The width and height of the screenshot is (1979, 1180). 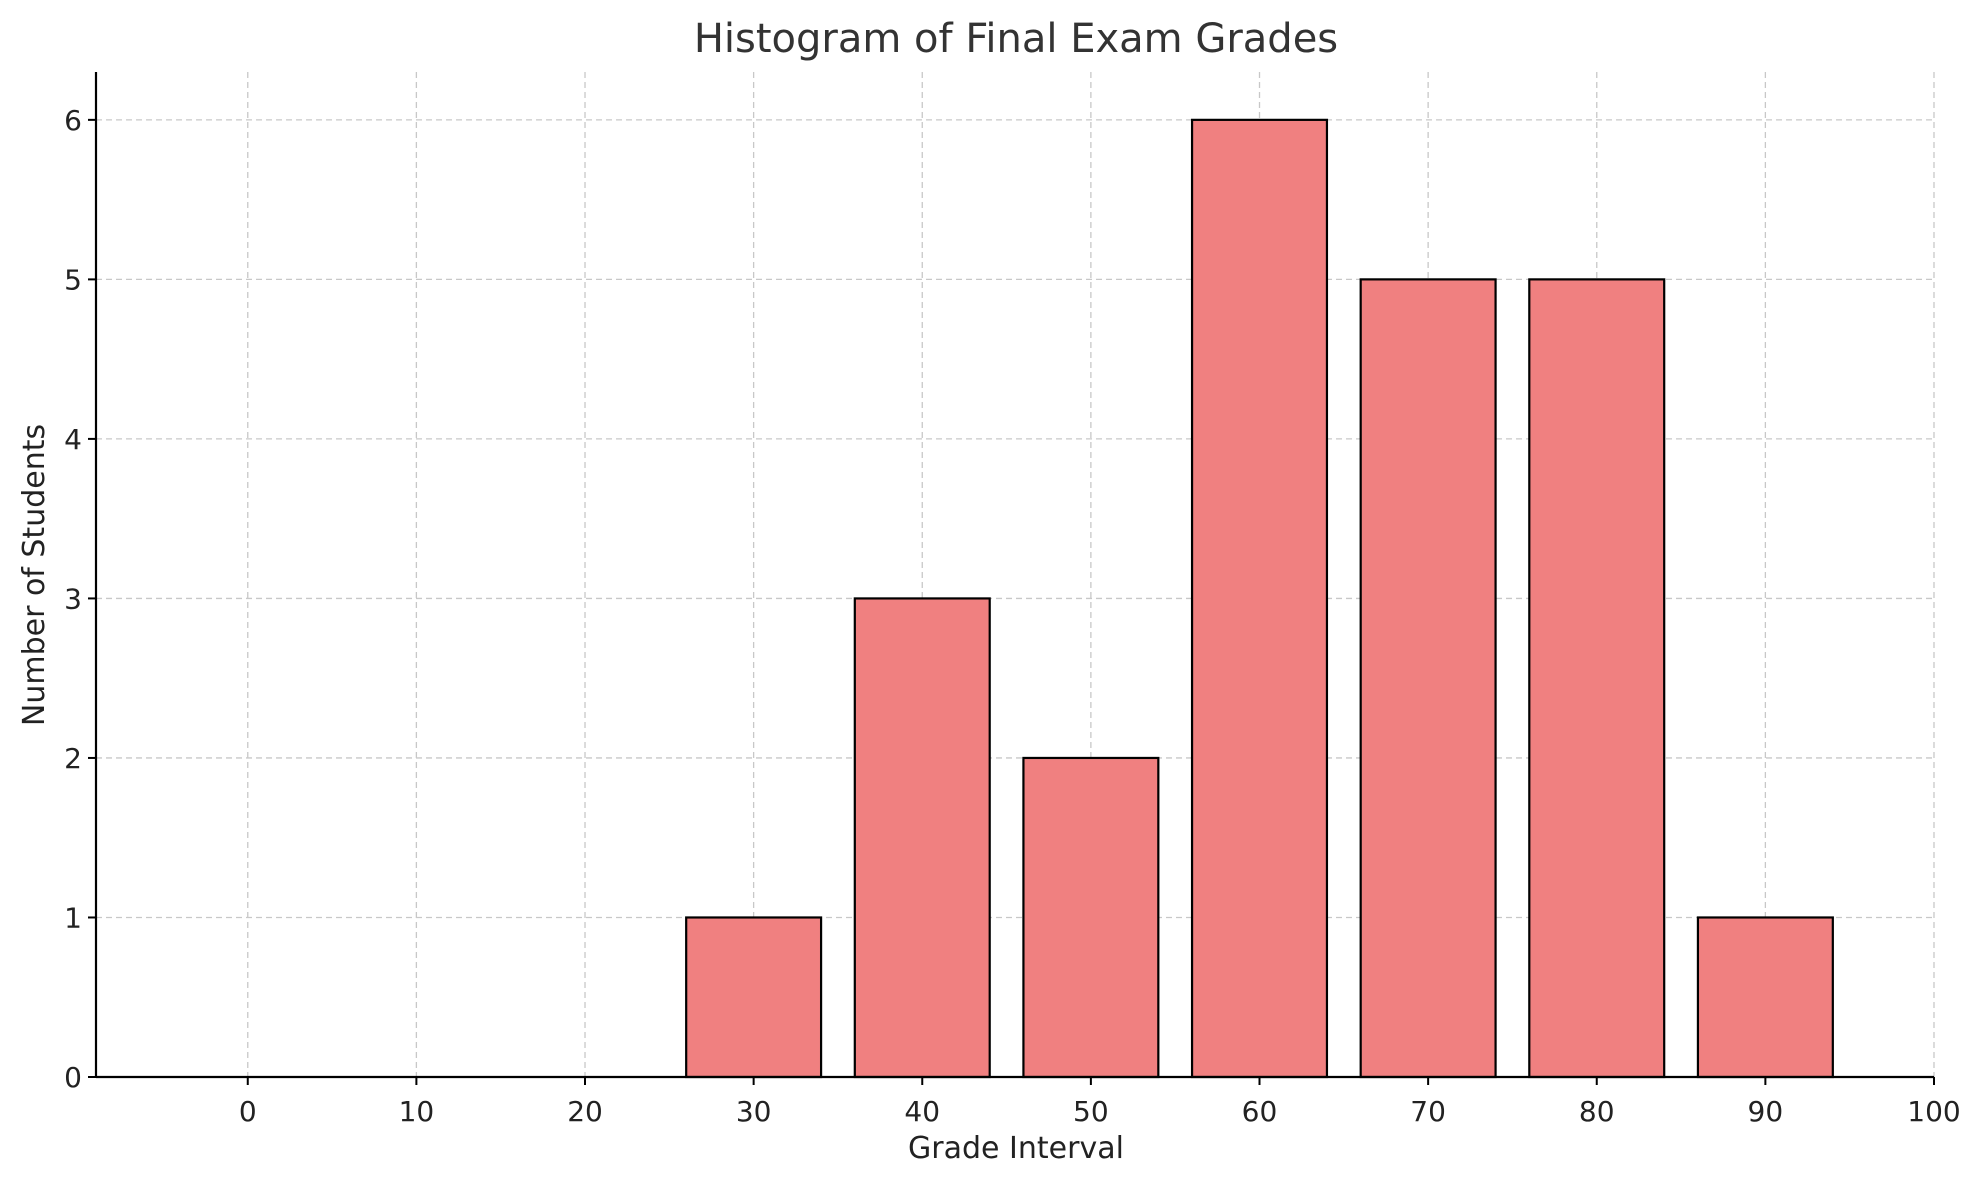 What do you see at coordinates (73, 279) in the screenshot?
I see `y-tick-label: 5` at bounding box center [73, 279].